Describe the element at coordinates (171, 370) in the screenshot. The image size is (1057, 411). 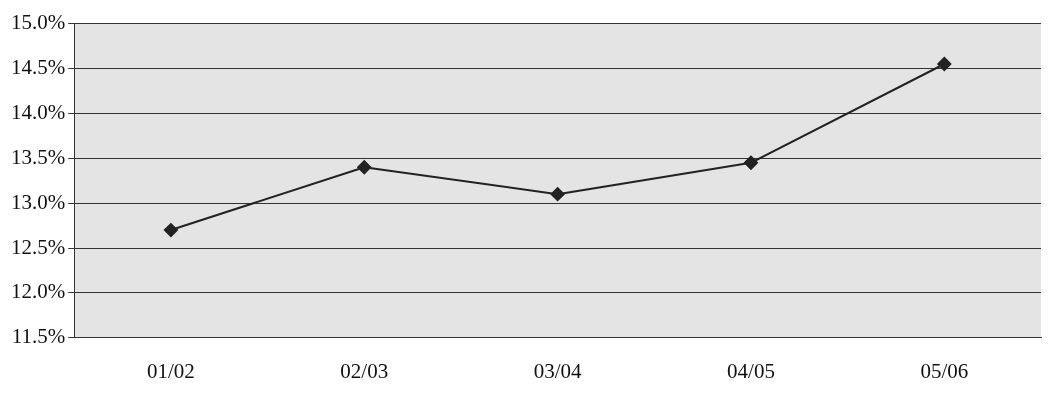
I see `x-tick-label: 01/02` at that location.